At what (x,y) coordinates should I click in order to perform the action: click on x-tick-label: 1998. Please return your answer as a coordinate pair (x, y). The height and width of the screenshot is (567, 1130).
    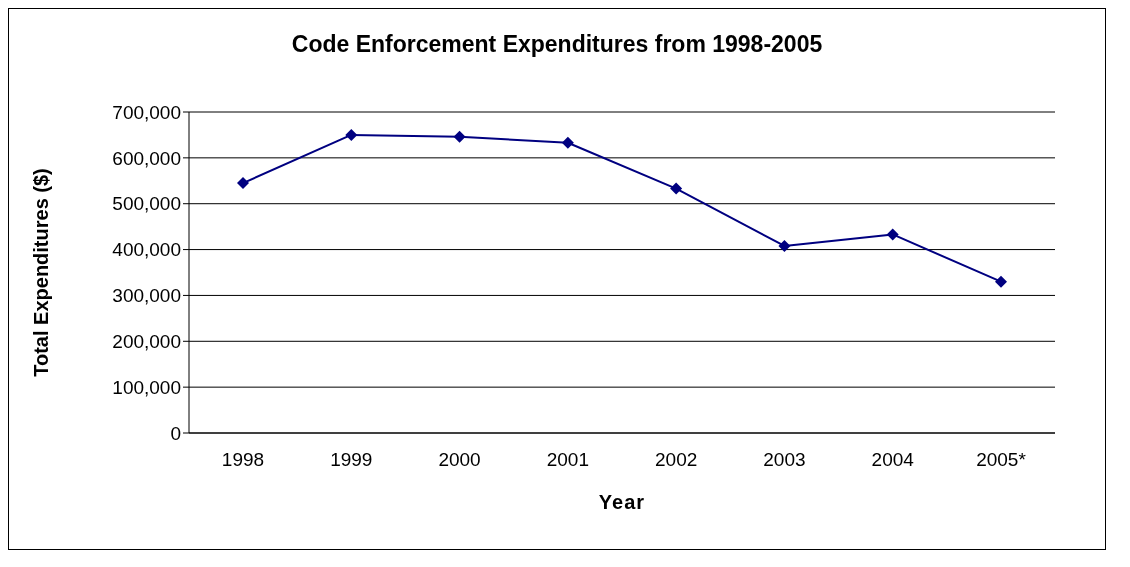
    Looking at the image, I should click on (243, 460).